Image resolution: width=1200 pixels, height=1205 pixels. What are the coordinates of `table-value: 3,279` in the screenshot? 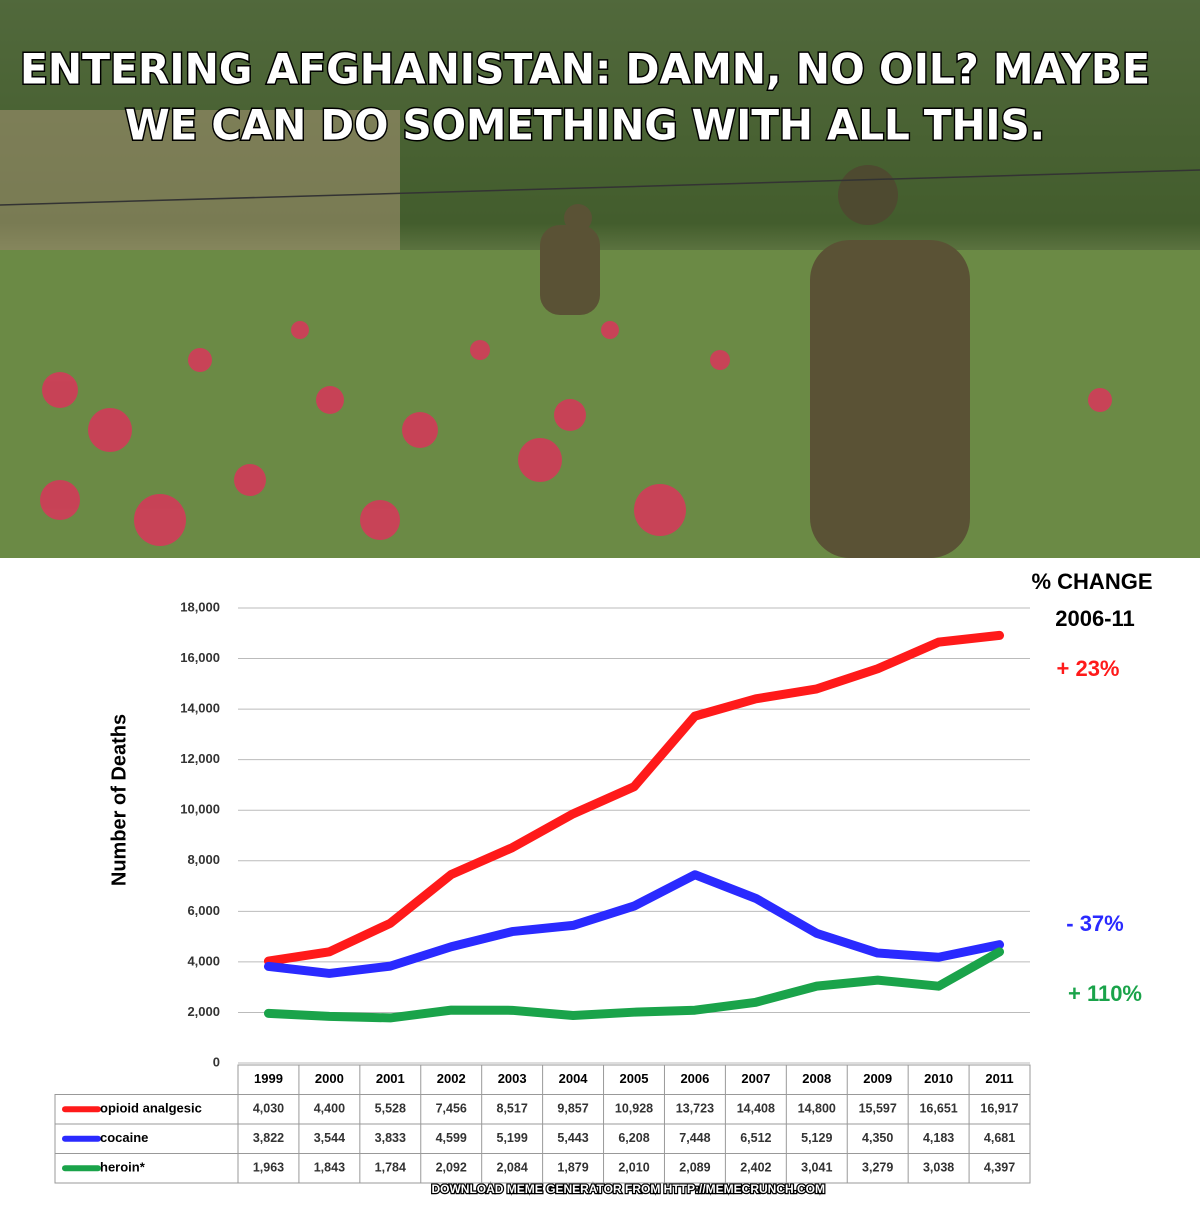 It's located at (877, 1168).